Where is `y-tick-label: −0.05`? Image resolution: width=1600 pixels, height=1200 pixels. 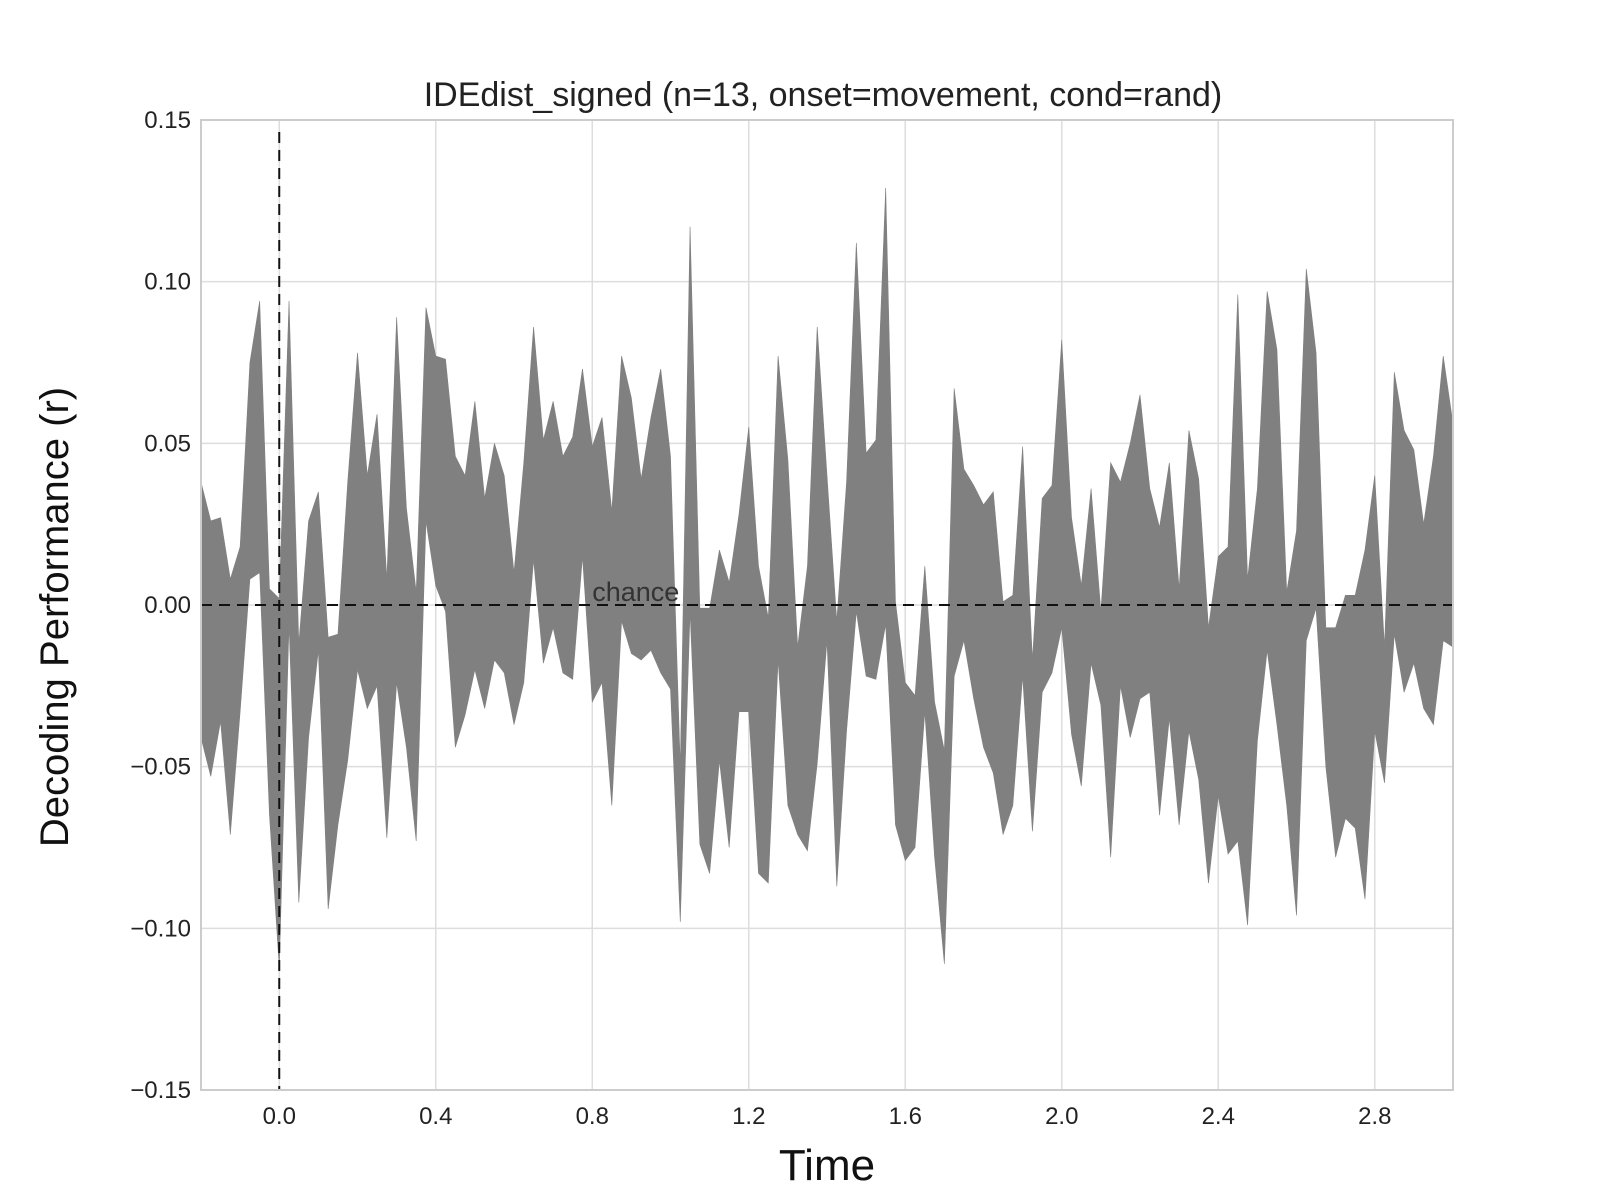
y-tick-label: −0.05 is located at coordinates (160, 767).